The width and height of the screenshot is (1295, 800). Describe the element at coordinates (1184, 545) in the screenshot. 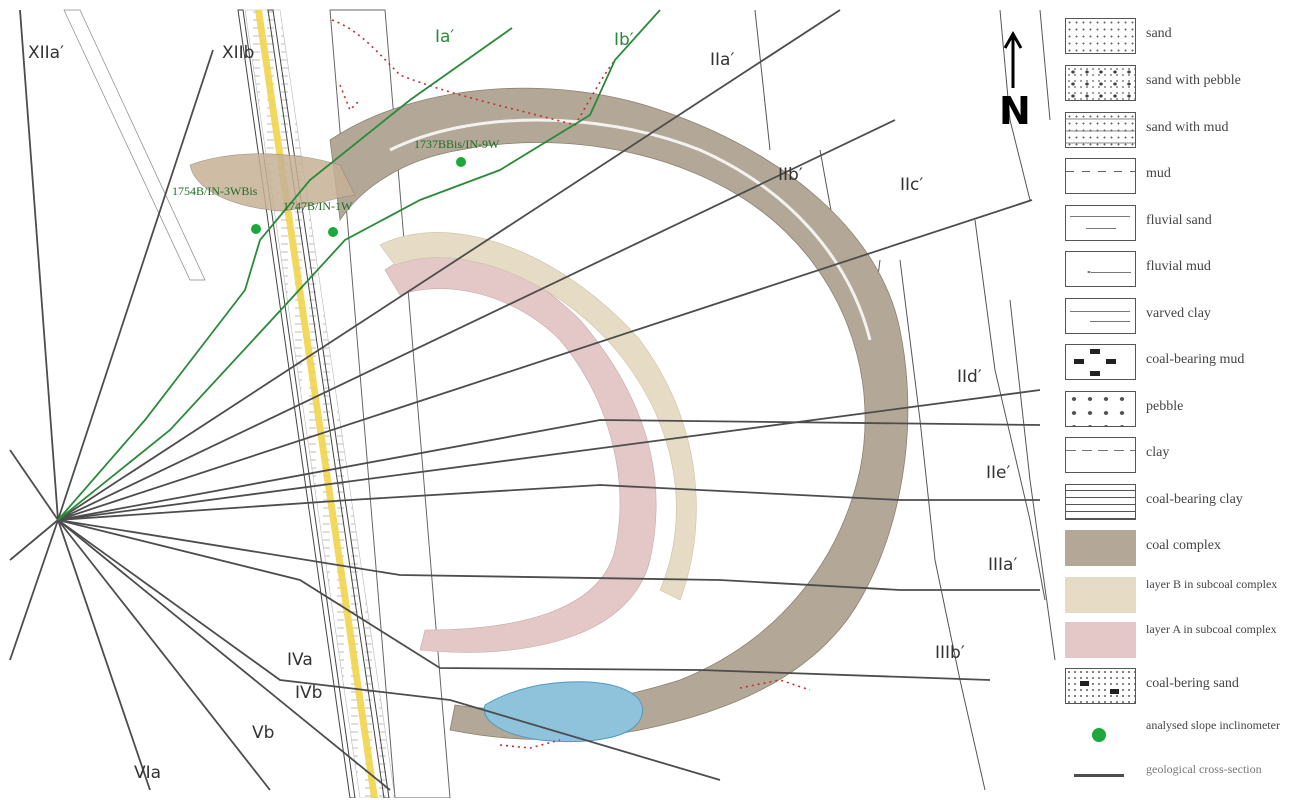

I see `legend-label: coal complex` at that location.